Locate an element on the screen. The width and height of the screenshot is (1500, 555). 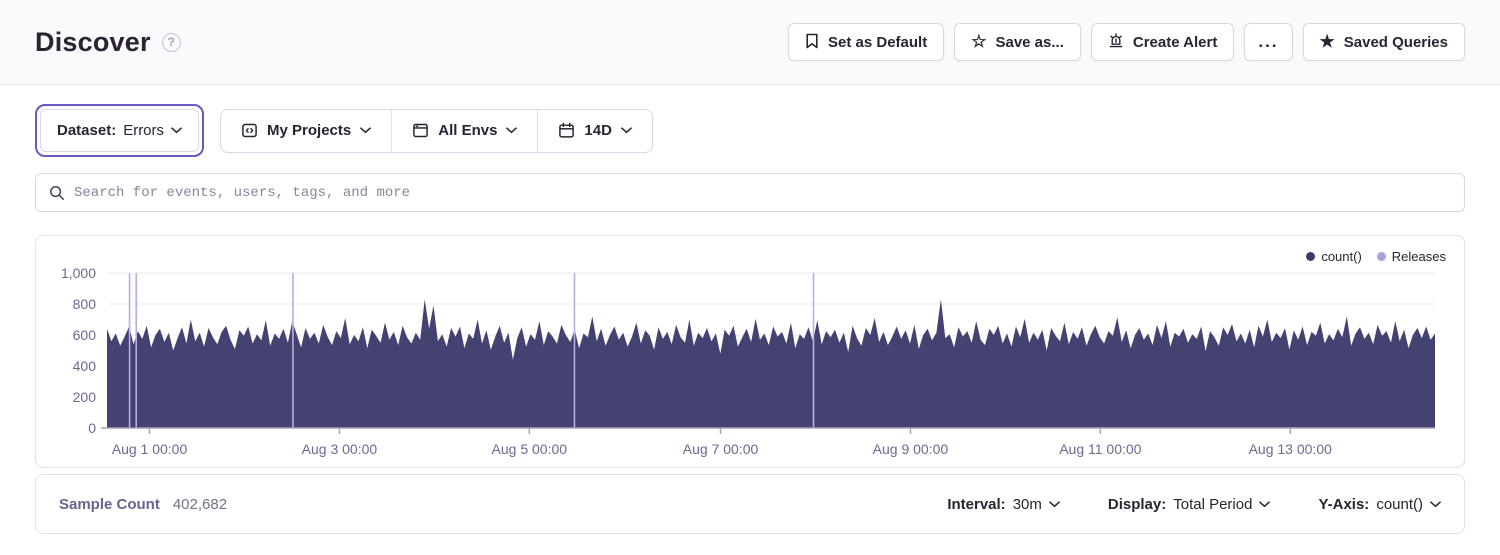
svg-text: 200 is located at coordinates (85, 397).